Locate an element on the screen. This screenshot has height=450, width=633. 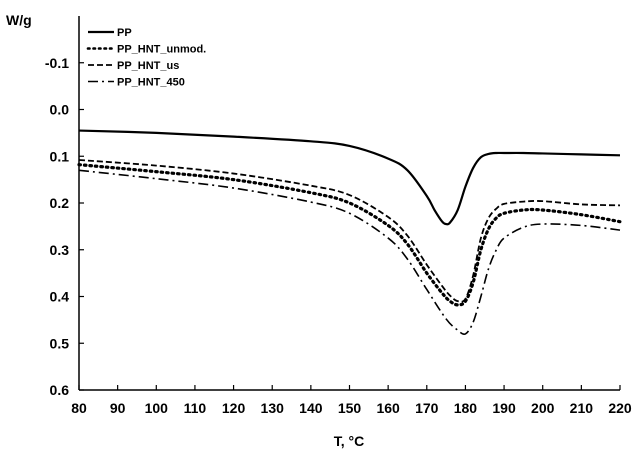
legend-label: PP is located at coordinates (124, 33).